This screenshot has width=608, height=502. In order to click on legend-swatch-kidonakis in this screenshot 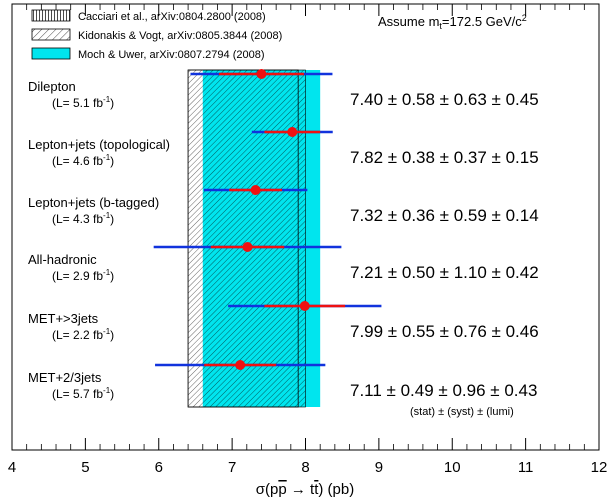, I will do `click(51, 34)`.